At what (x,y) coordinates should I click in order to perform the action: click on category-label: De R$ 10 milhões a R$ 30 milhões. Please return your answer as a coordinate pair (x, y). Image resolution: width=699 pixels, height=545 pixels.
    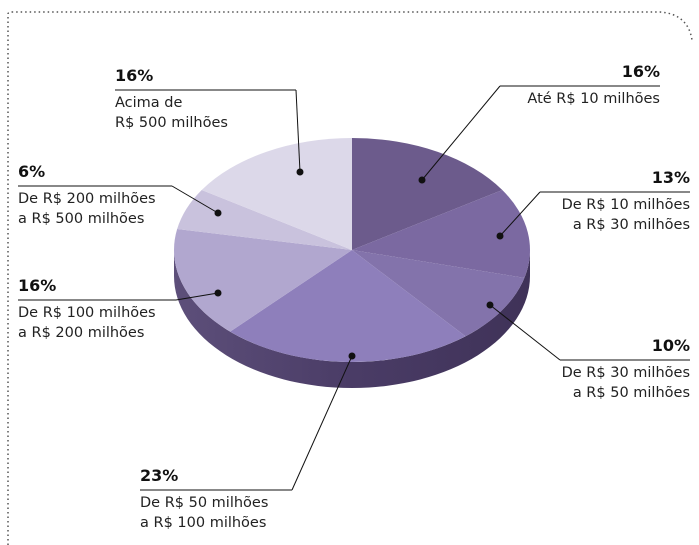
    Looking at the image, I should click on (625, 215).